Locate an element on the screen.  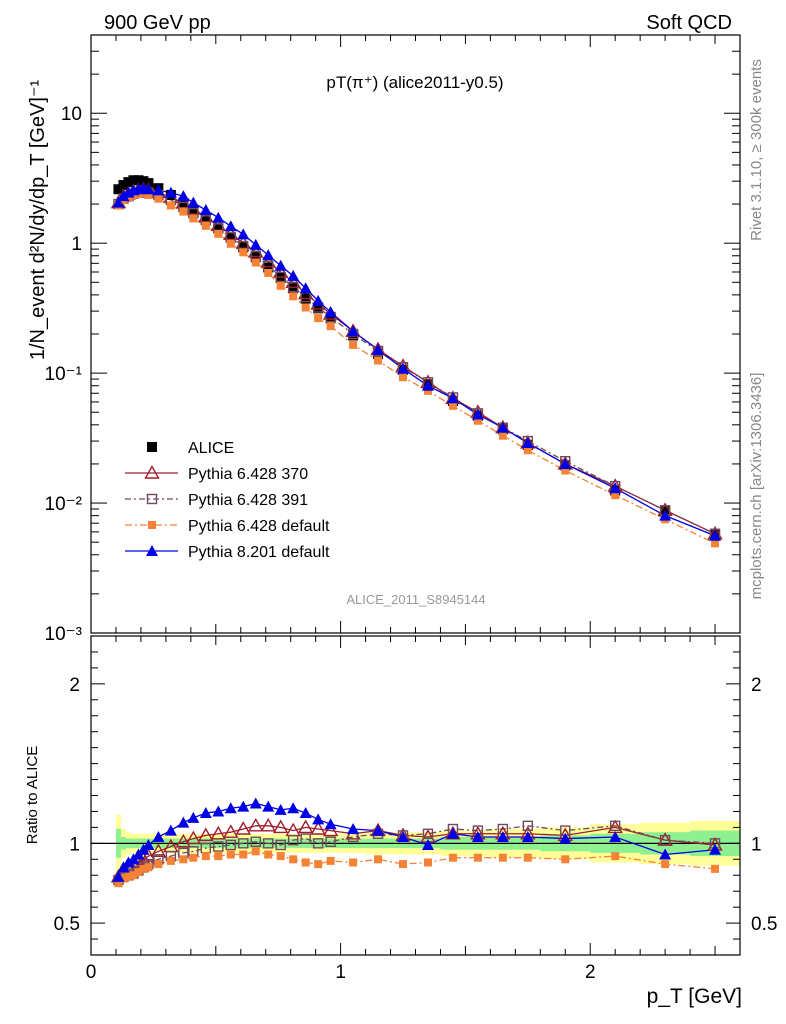
ratio-y-tick-label-right: 1 is located at coordinates (756, 844).